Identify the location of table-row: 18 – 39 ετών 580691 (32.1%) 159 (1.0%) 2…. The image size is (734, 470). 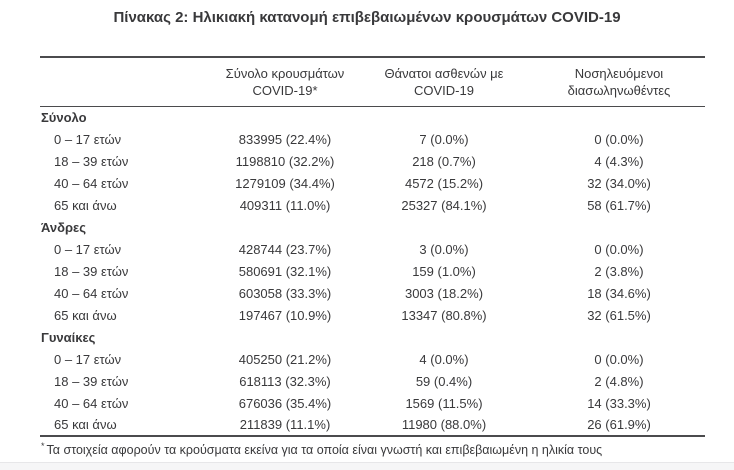
(372, 271).